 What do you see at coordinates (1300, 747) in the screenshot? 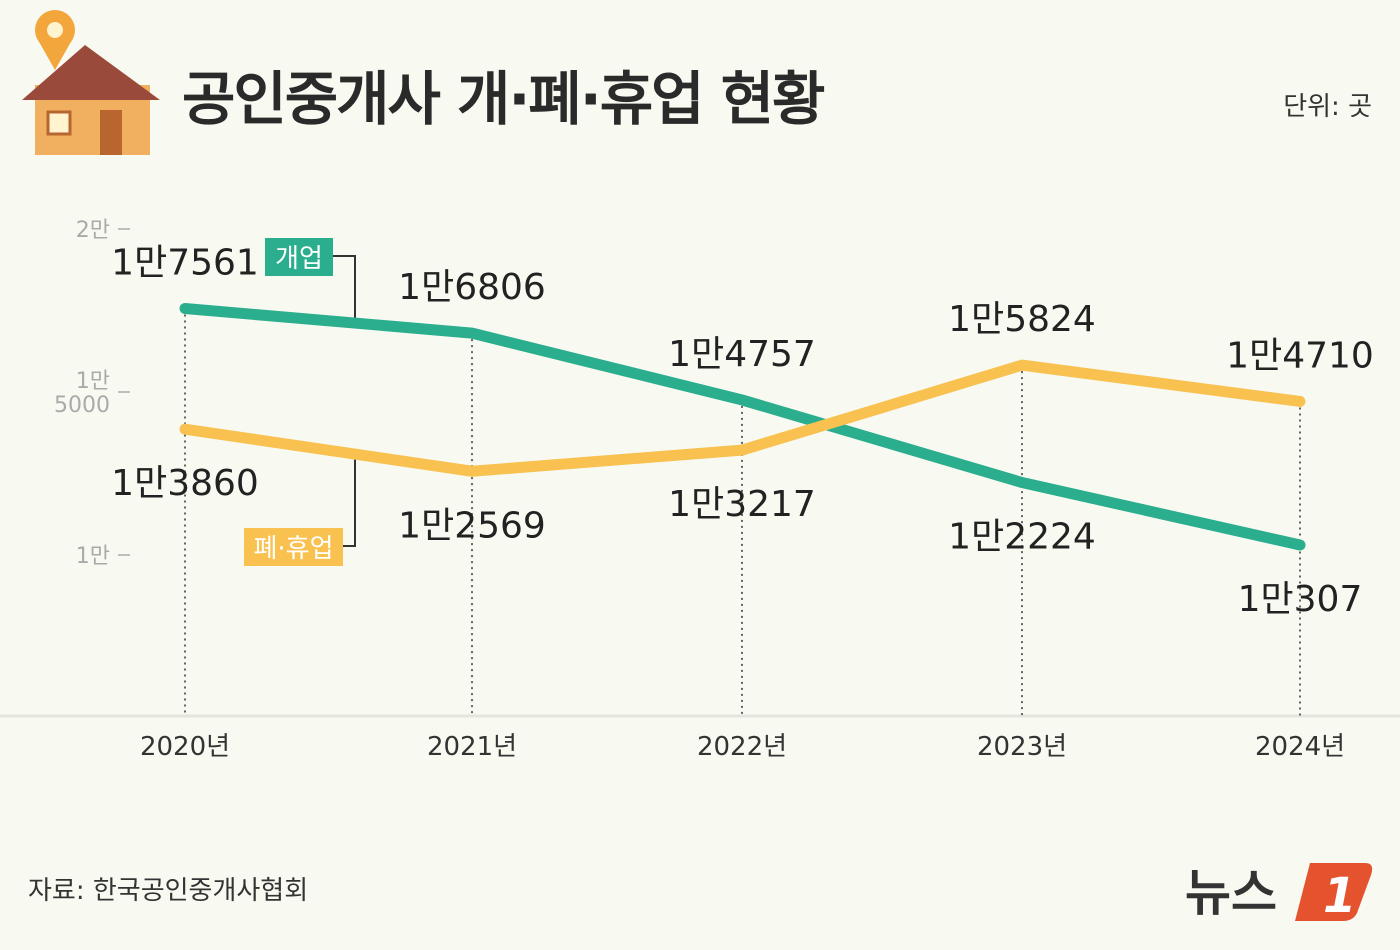
I see `x-tick-label: 2024년` at bounding box center [1300, 747].